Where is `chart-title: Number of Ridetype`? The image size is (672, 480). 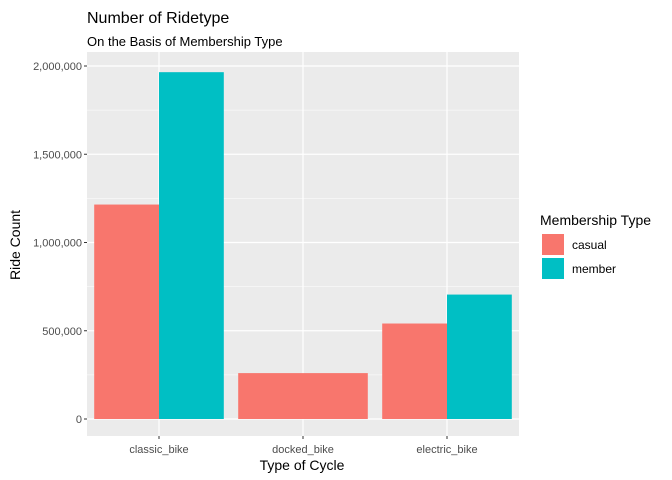
chart-title: Number of Ridetype is located at coordinates (158, 18).